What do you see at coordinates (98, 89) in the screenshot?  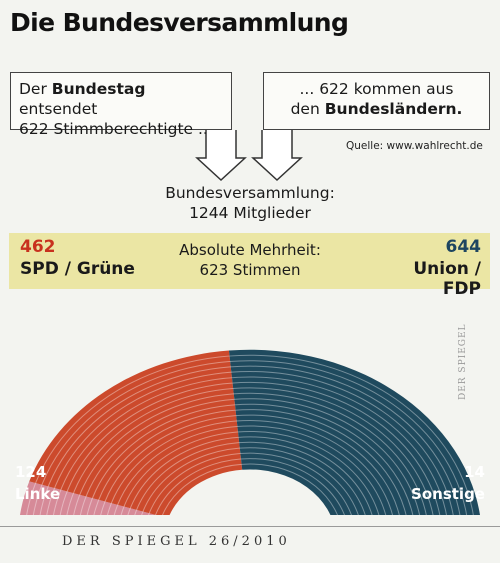 I see `bundestag-text-bold: Bundestag` at bounding box center [98, 89].